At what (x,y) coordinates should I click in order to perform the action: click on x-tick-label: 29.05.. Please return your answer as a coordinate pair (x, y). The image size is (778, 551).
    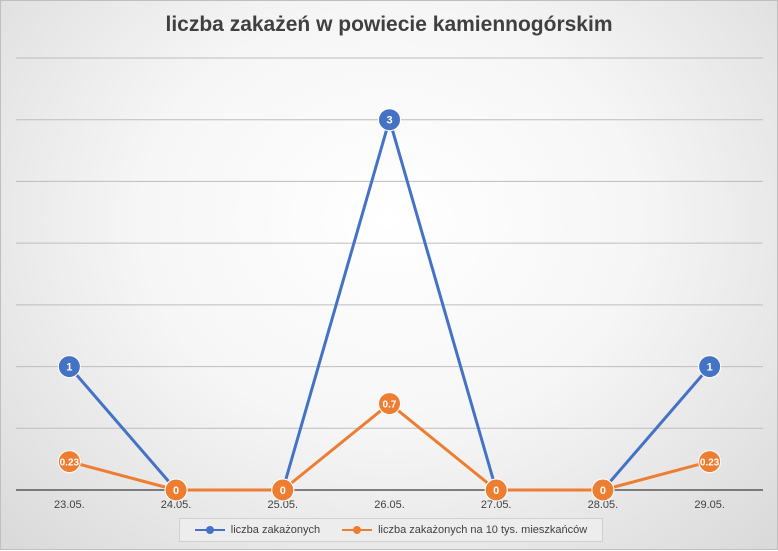
    Looking at the image, I should click on (709, 505).